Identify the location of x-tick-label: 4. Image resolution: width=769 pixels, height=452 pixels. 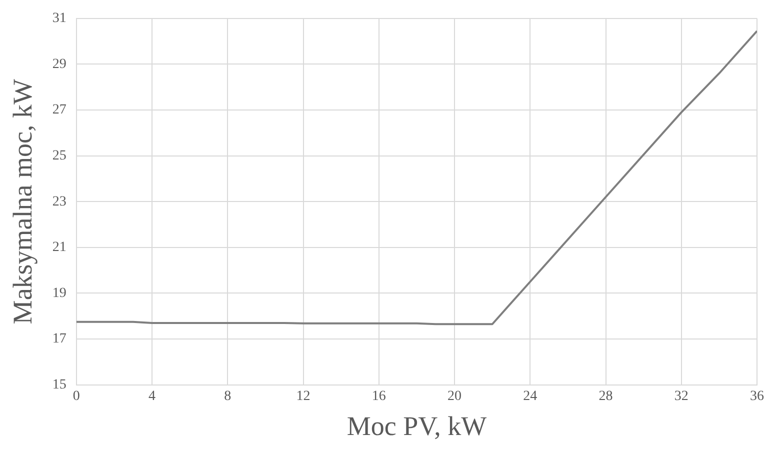
(152, 396).